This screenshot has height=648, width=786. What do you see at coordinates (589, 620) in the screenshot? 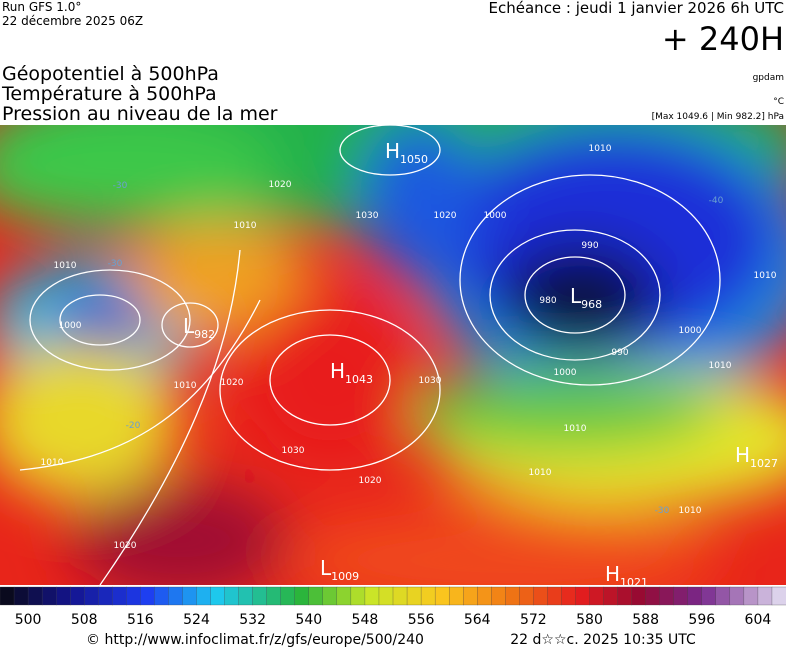
I see `colorbar-tick-label: 580` at bounding box center [589, 620].